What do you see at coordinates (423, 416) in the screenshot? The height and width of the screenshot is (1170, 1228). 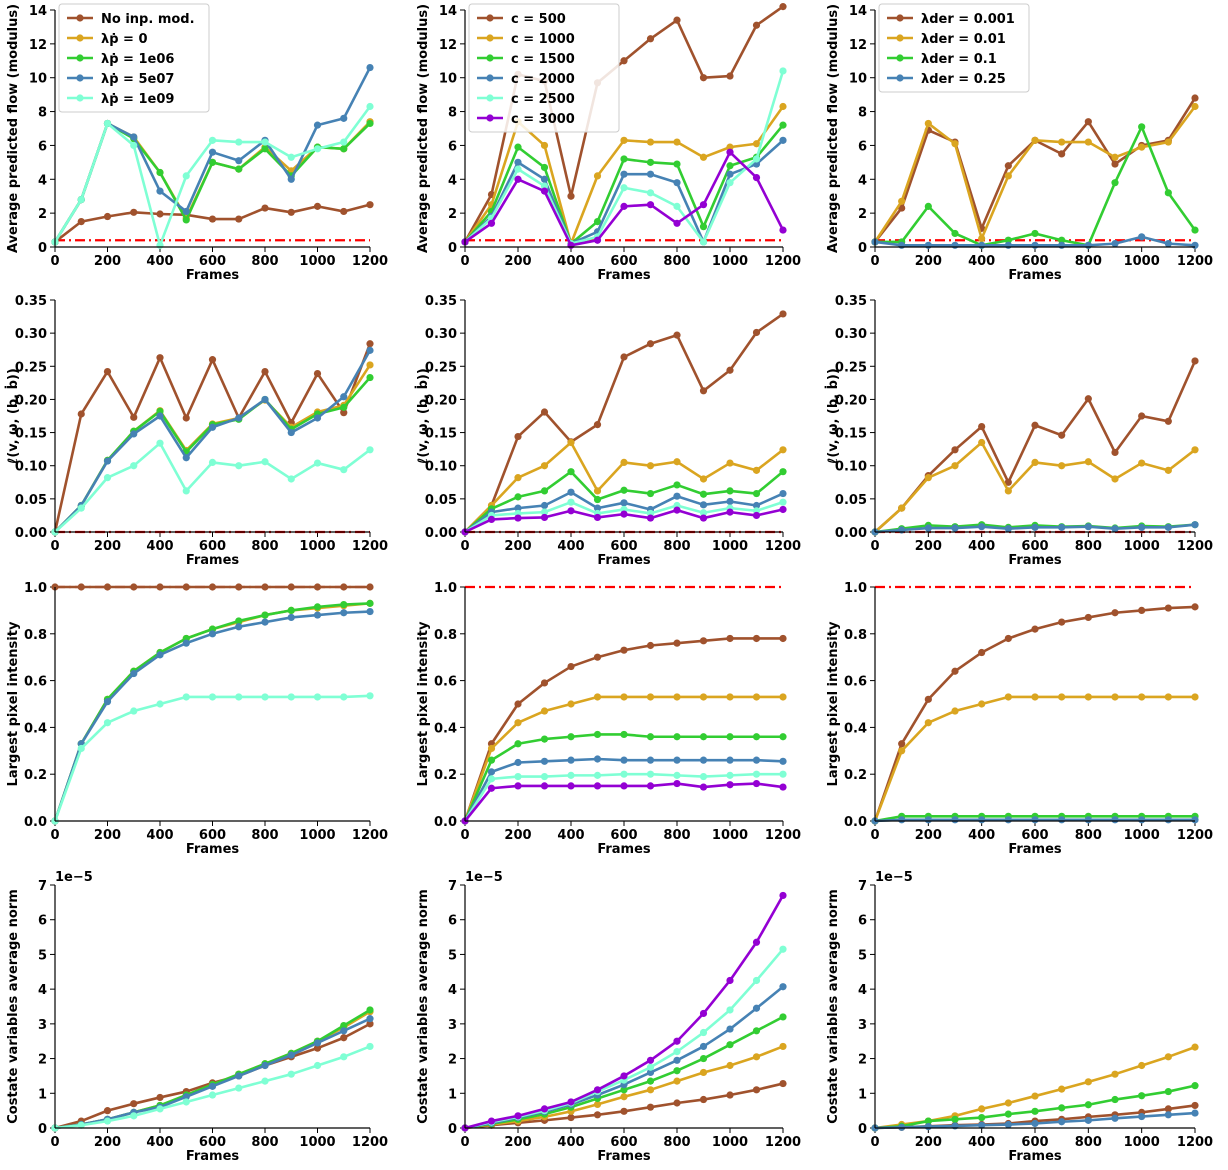 I see `y-axis-label: ℓ(v, ω, (b, ḃ))` at bounding box center [423, 416].